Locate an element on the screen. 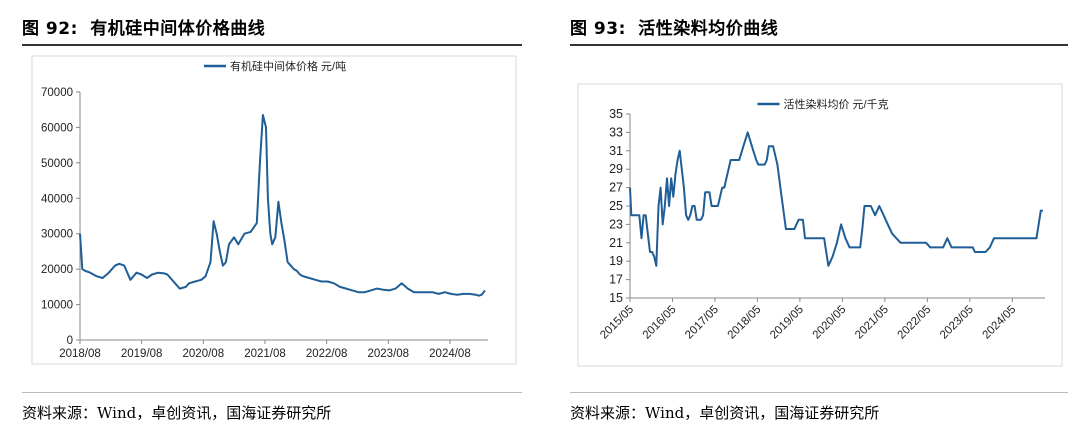 This screenshot has width=1080, height=437. y-tick-label: 30000 is located at coordinates (57, 235).